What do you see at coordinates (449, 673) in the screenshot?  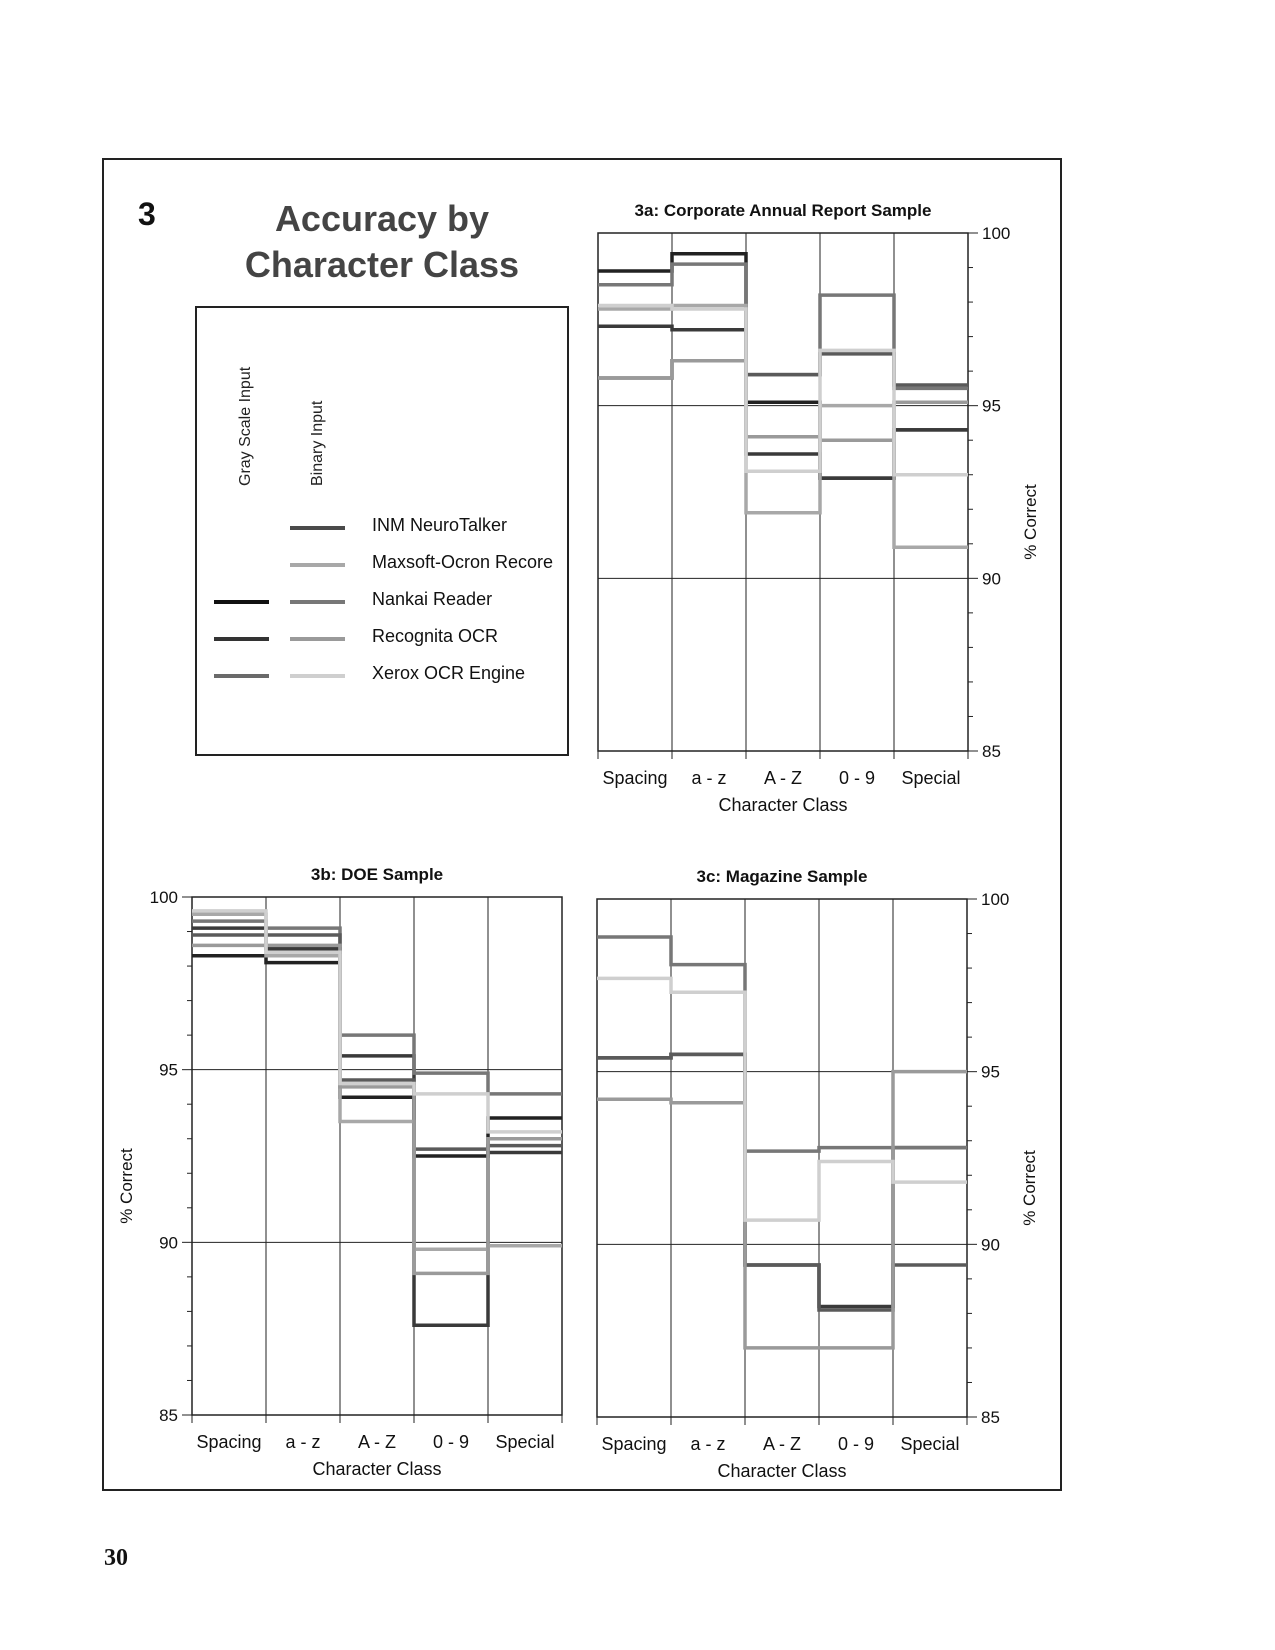 I see `legend-entry-label: Xerox OCR Engine` at bounding box center [449, 673].